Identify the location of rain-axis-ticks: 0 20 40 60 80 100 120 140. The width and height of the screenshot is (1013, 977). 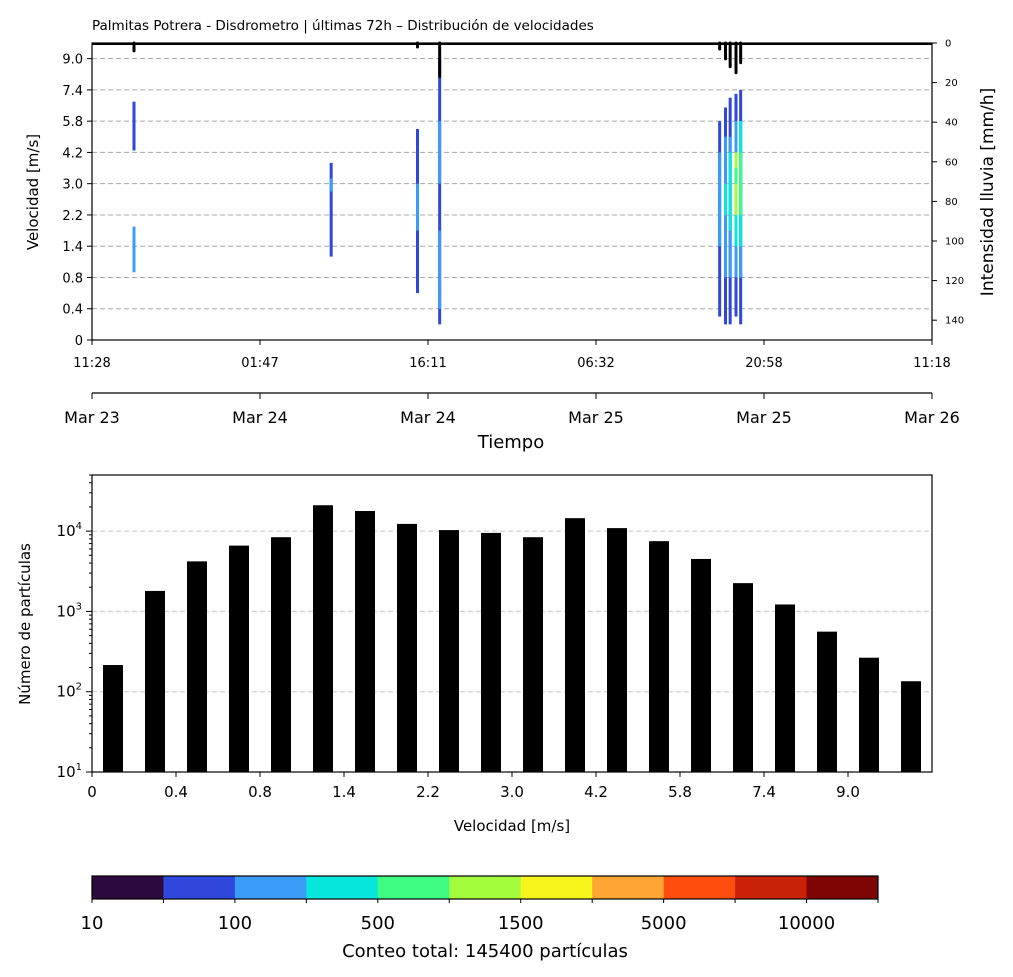
(948, 183).